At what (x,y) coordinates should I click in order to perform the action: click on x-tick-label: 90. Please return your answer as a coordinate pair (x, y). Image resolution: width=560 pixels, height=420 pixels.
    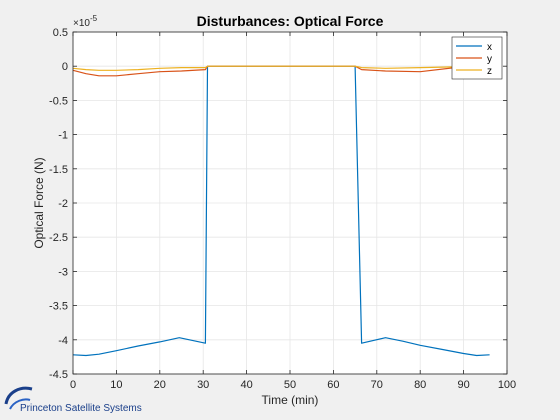
    Looking at the image, I should click on (463, 385).